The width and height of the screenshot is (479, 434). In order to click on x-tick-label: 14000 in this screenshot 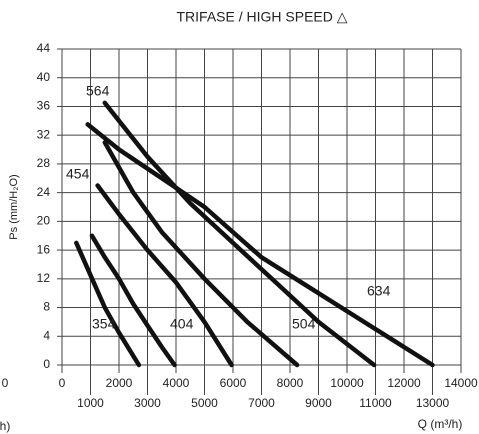, I will do `click(461, 383)`.